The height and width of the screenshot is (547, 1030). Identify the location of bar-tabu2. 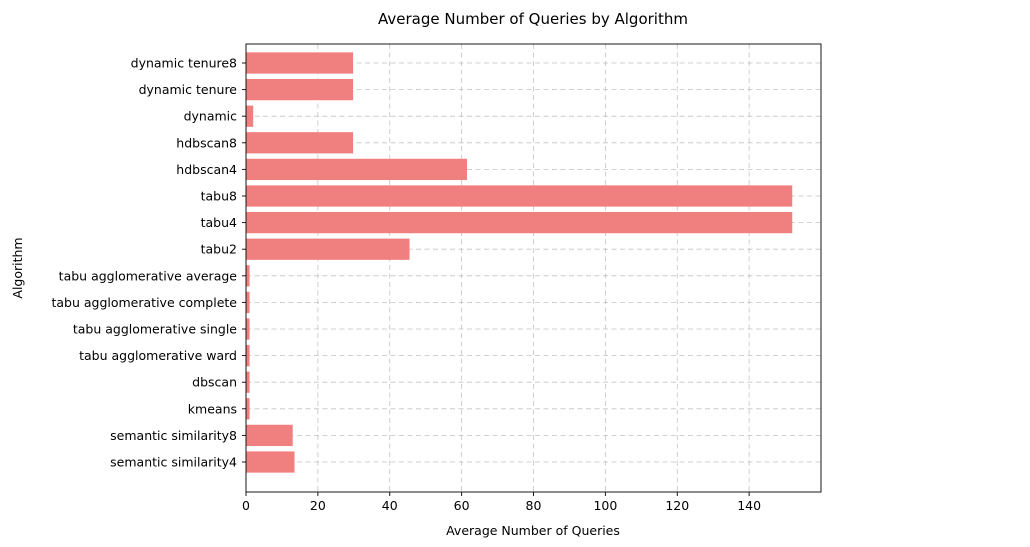
(328, 249).